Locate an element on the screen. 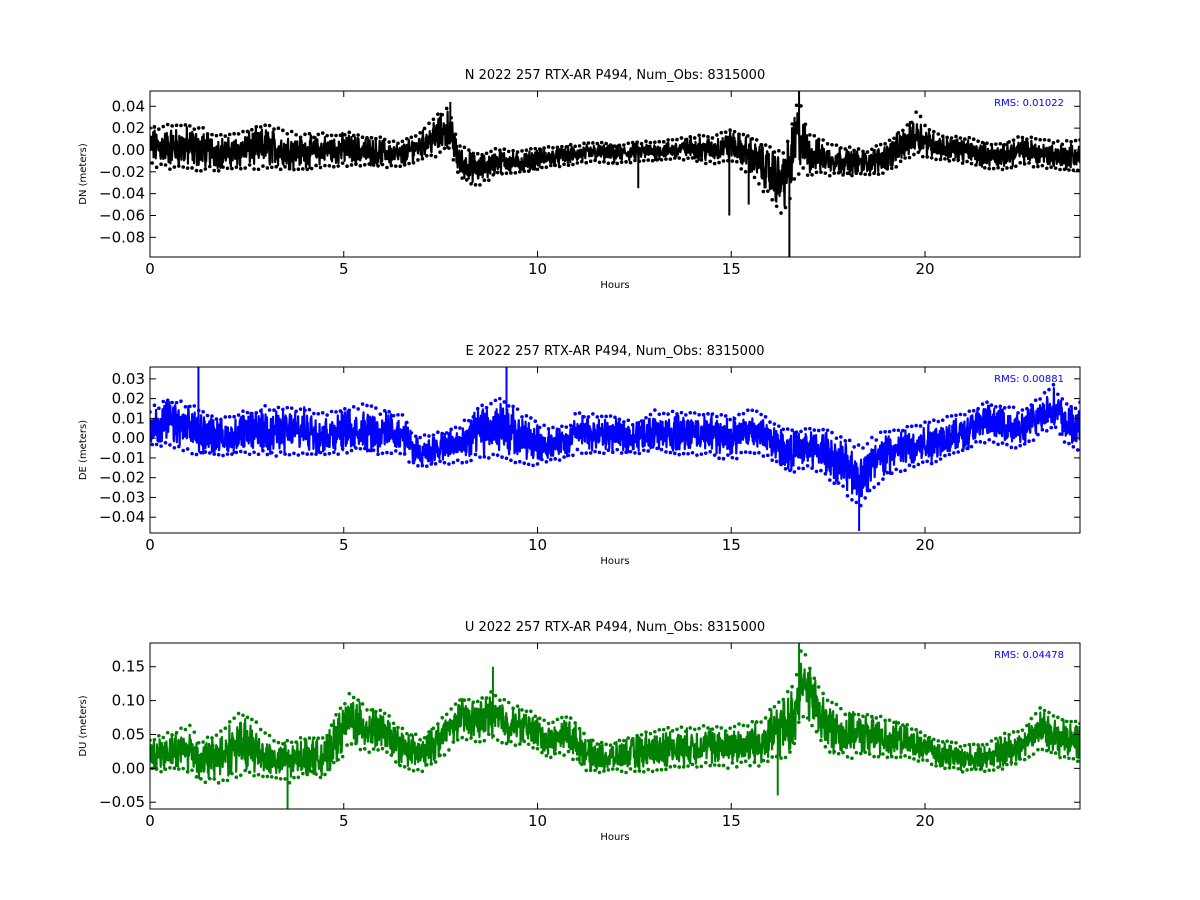  x-tick-label: 0 is located at coordinates (150, 545).